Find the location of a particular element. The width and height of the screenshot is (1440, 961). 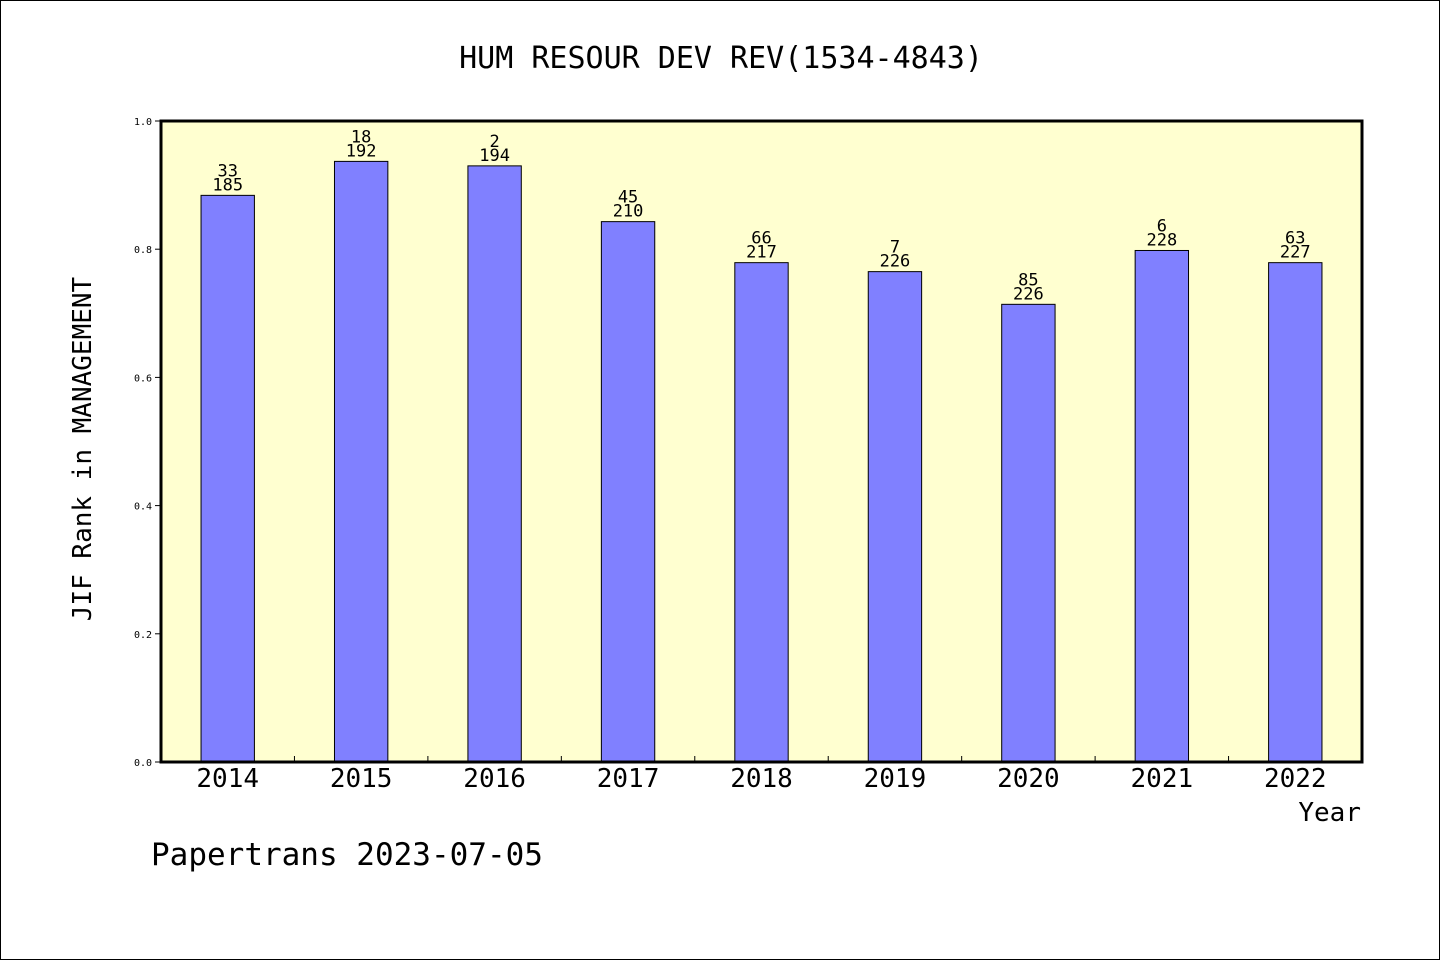

bar-2021 is located at coordinates (1162, 506).